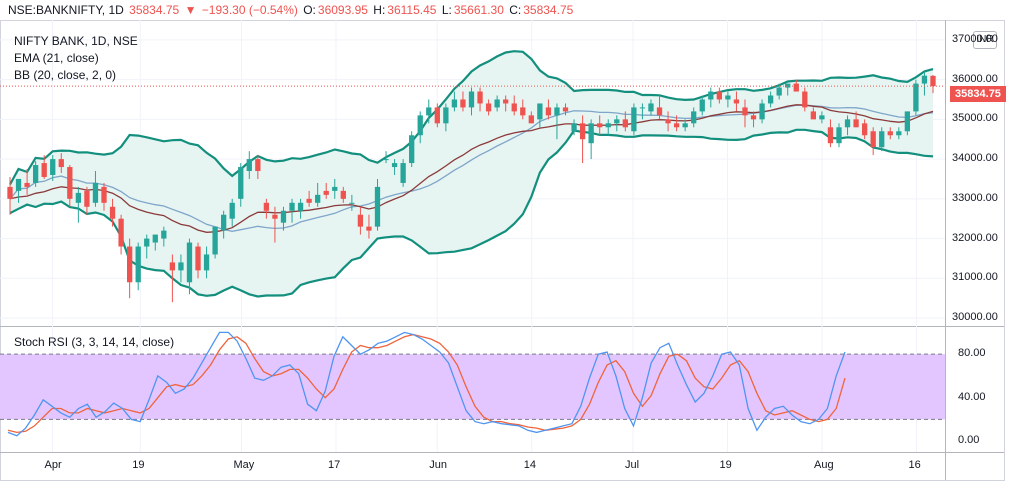  What do you see at coordinates (975, 197) in the screenshot?
I see `price-tick-label: 33000.00` at bounding box center [975, 197].